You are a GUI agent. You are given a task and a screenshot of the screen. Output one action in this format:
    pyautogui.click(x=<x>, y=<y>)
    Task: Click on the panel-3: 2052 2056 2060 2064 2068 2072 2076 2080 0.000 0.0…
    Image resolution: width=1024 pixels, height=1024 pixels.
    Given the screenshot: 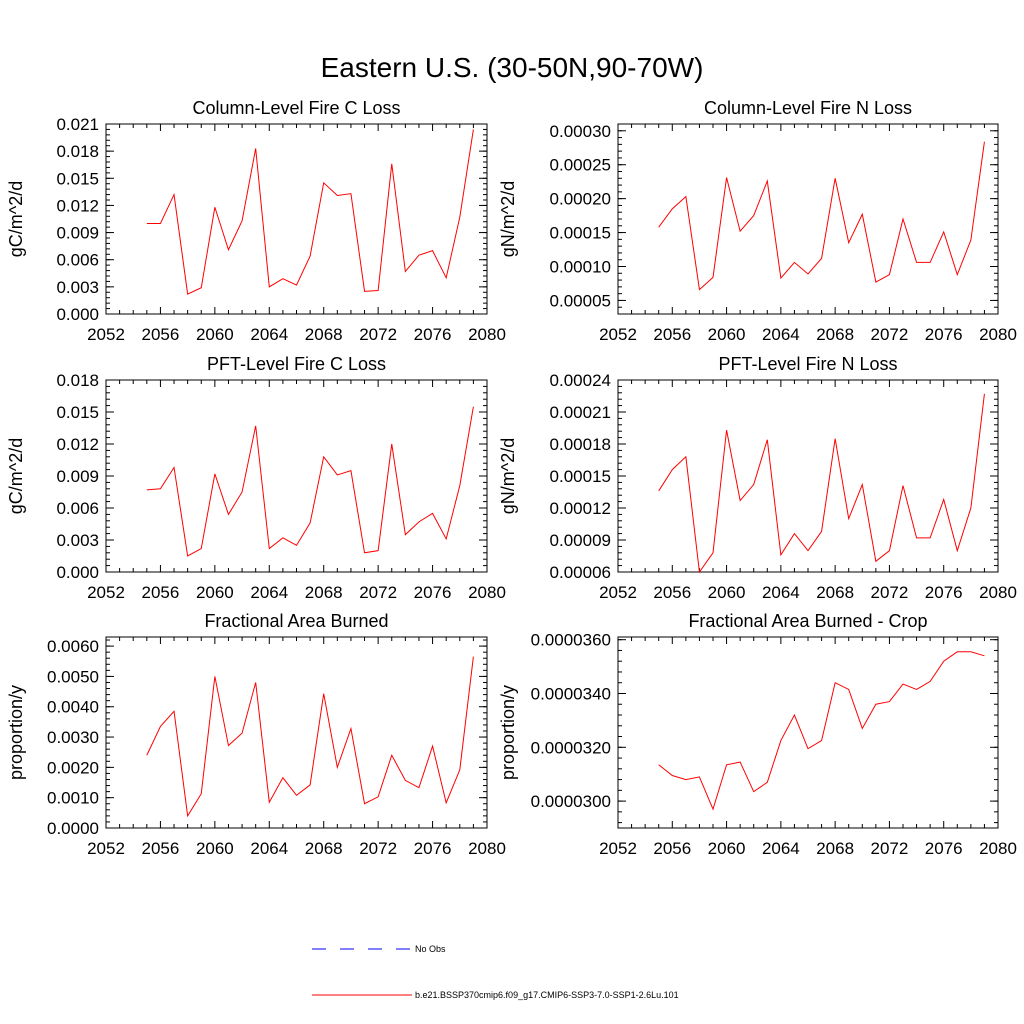 What is the action you would take?
    pyautogui.click(x=256, y=478)
    